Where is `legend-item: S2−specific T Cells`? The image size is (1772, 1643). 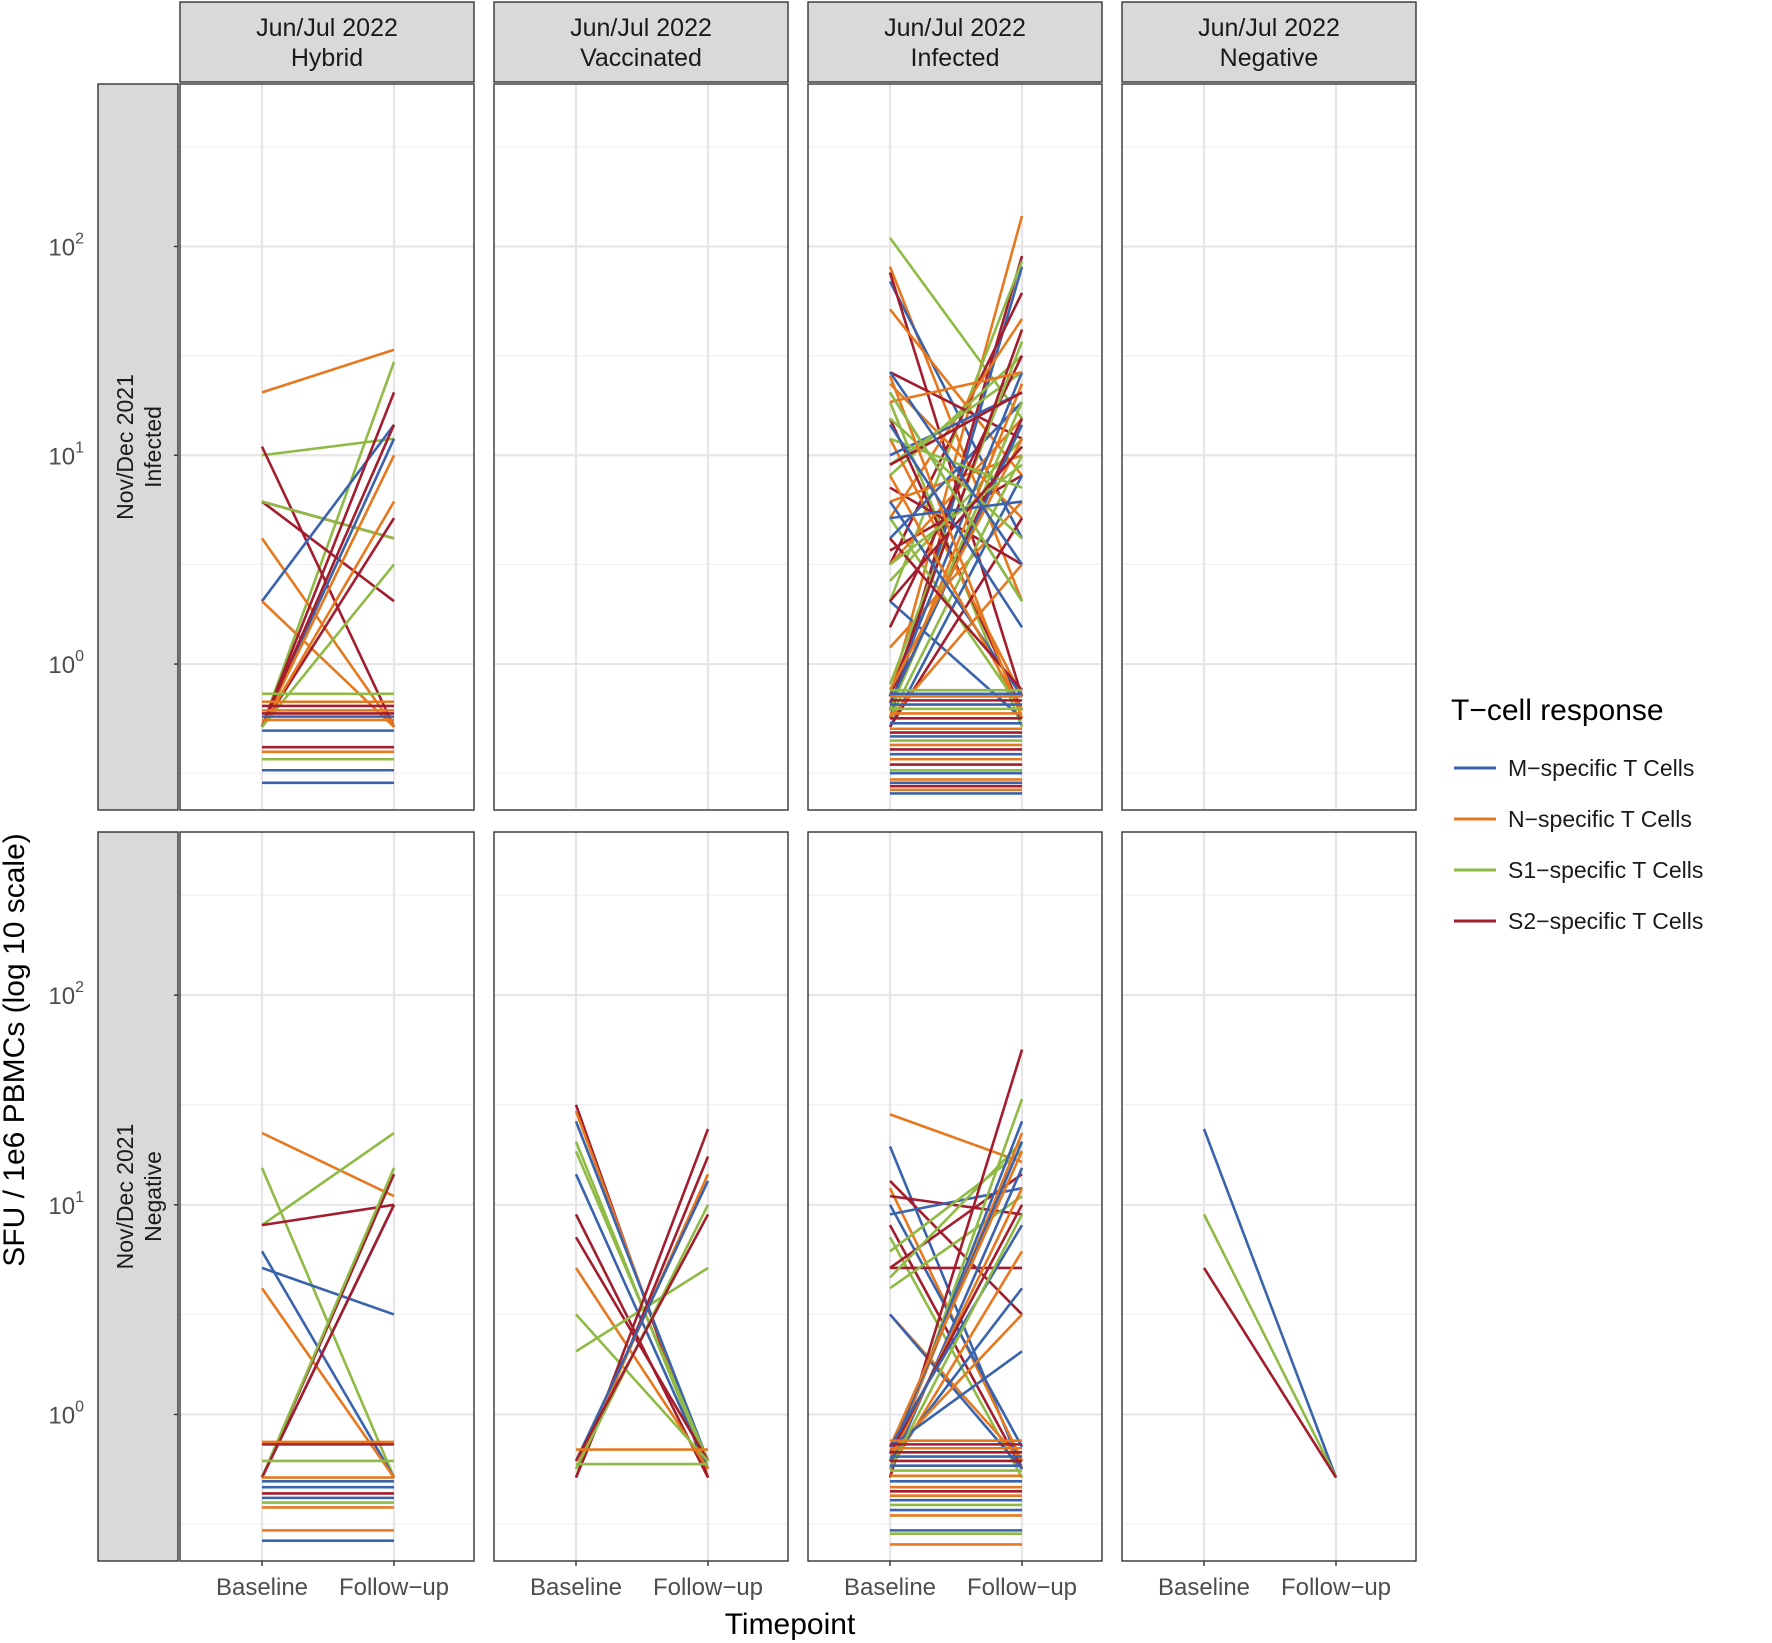 legend-item: S2−specific T Cells is located at coordinates (1578, 921).